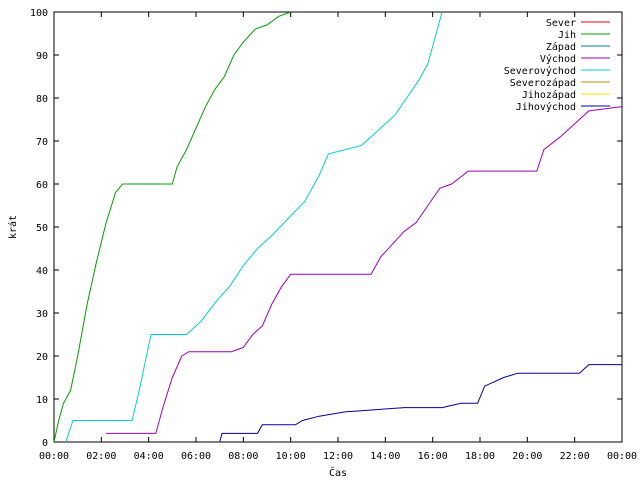  What do you see at coordinates (42, 56) in the screenshot?
I see `y-tick-label: 90` at bounding box center [42, 56].